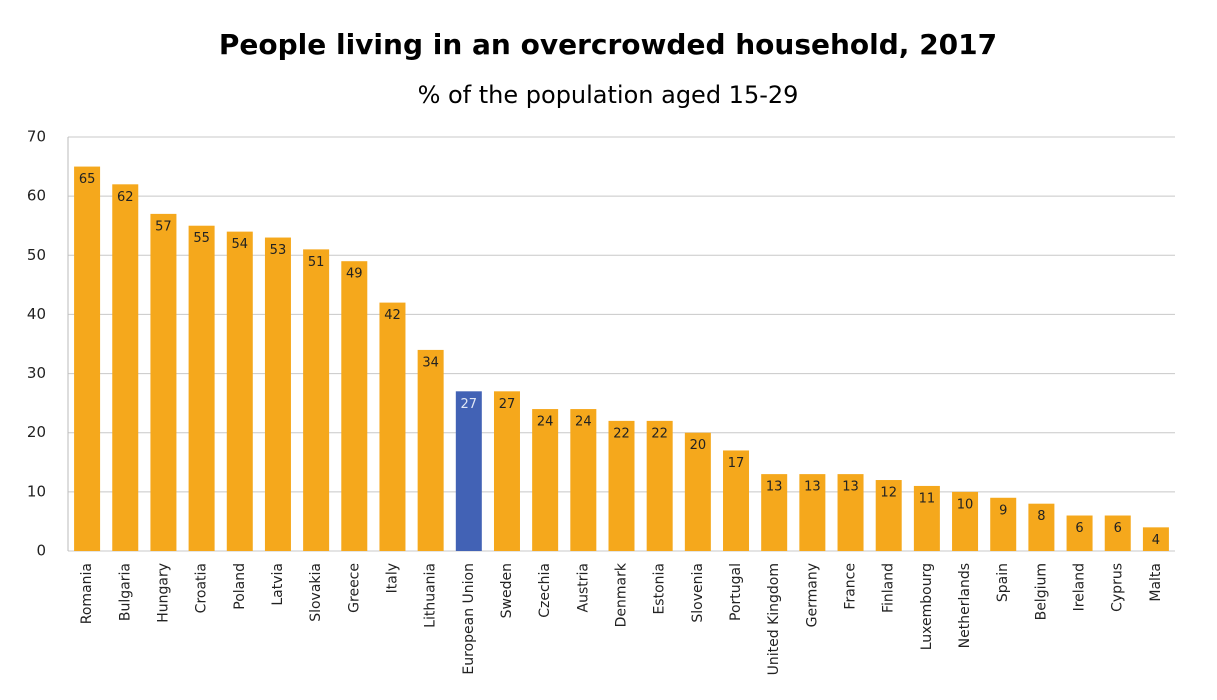 The image size is (1217, 700). I want to click on value-label: 62, so click(125, 197).